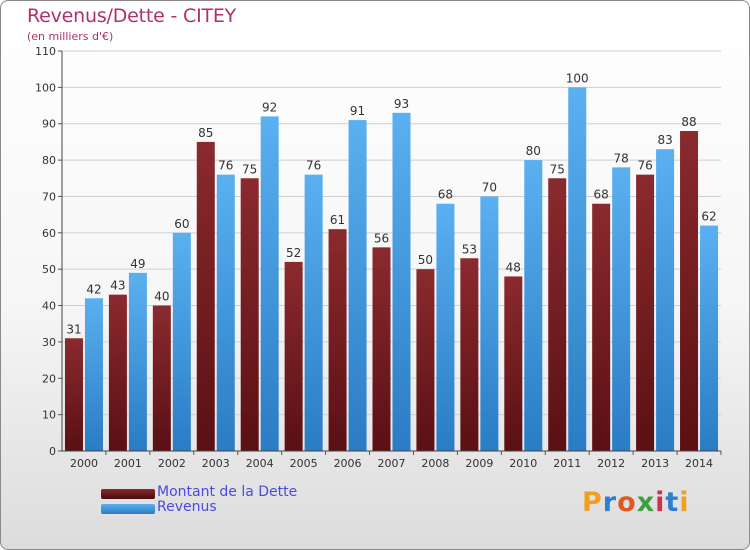 This screenshot has width=750, height=550. I want to click on x-tick-label: 2014, so click(699, 463).